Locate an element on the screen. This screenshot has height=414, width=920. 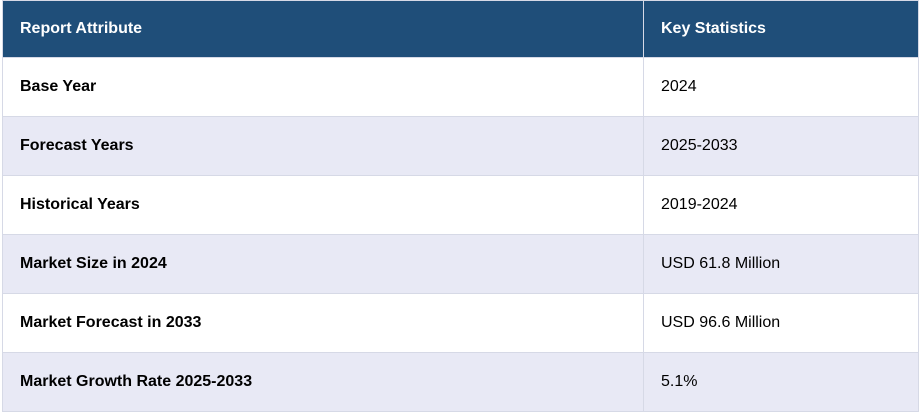
attribute-cell: Historical Years is located at coordinates (323, 205).